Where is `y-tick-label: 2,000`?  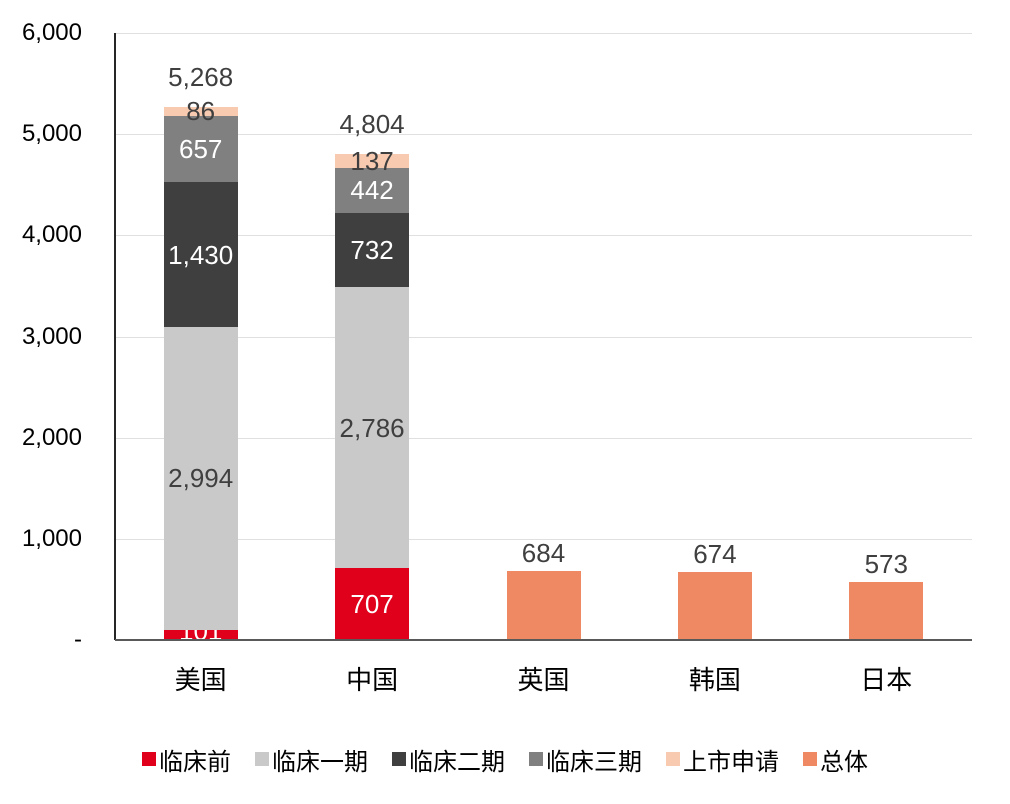 y-tick-label: 2,000 is located at coordinates (51, 437).